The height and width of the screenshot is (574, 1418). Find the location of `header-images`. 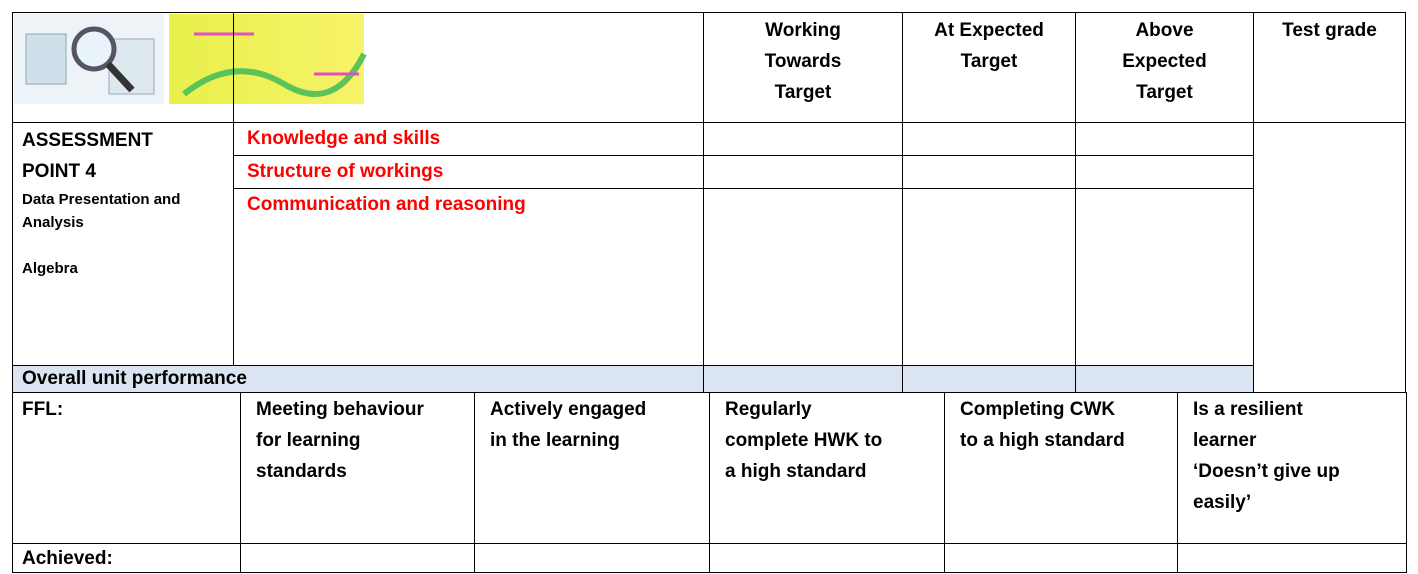

header-images is located at coordinates (190, 59).